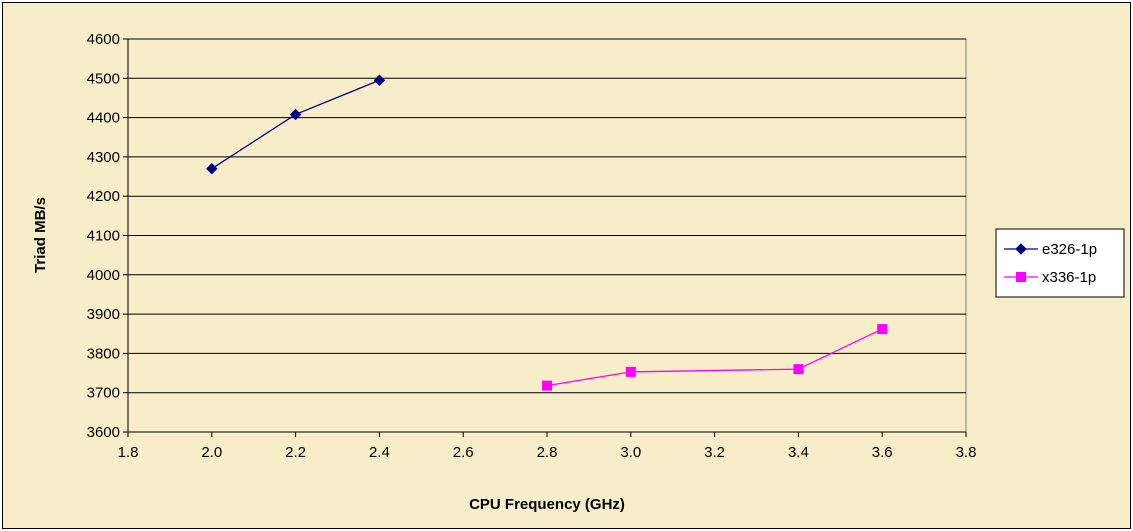 This screenshot has height=531, width=1133. I want to click on legend-item: x336-1p, so click(1050, 277).